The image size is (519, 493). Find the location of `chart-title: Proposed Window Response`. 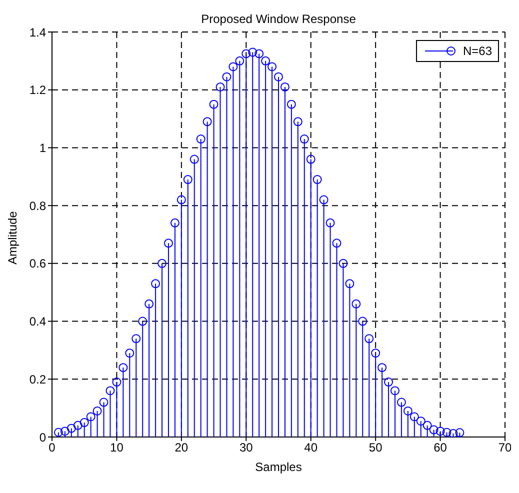

chart-title: Proposed Window Response is located at coordinates (278, 19).